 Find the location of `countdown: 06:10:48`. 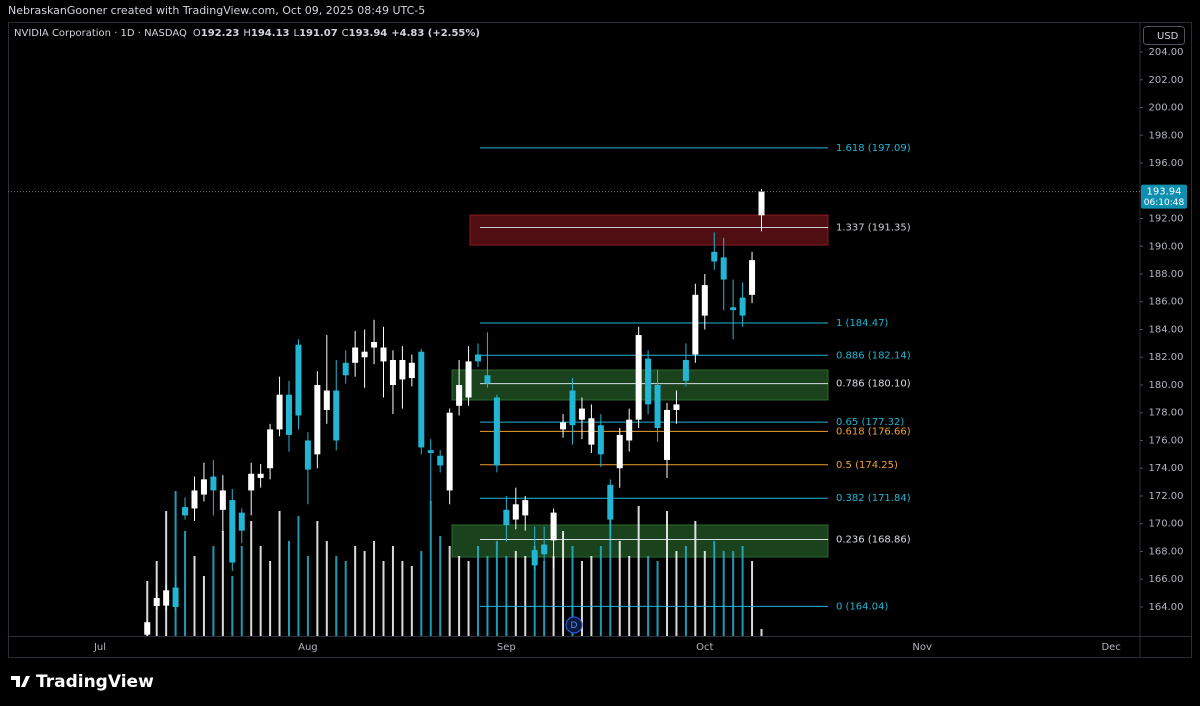

countdown: 06:10:48 is located at coordinates (1164, 203).